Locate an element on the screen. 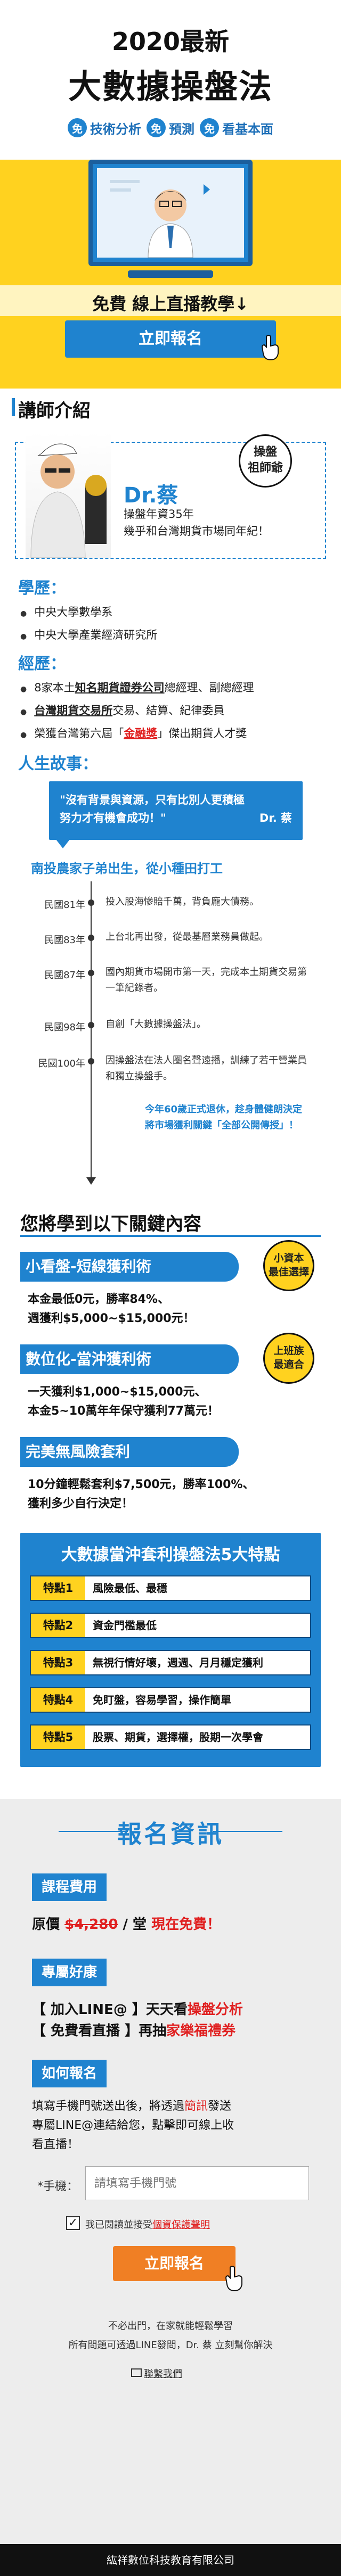 This screenshot has height=2576, width=341. feature-label: 特點1 is located at coordinates (58, 1588).